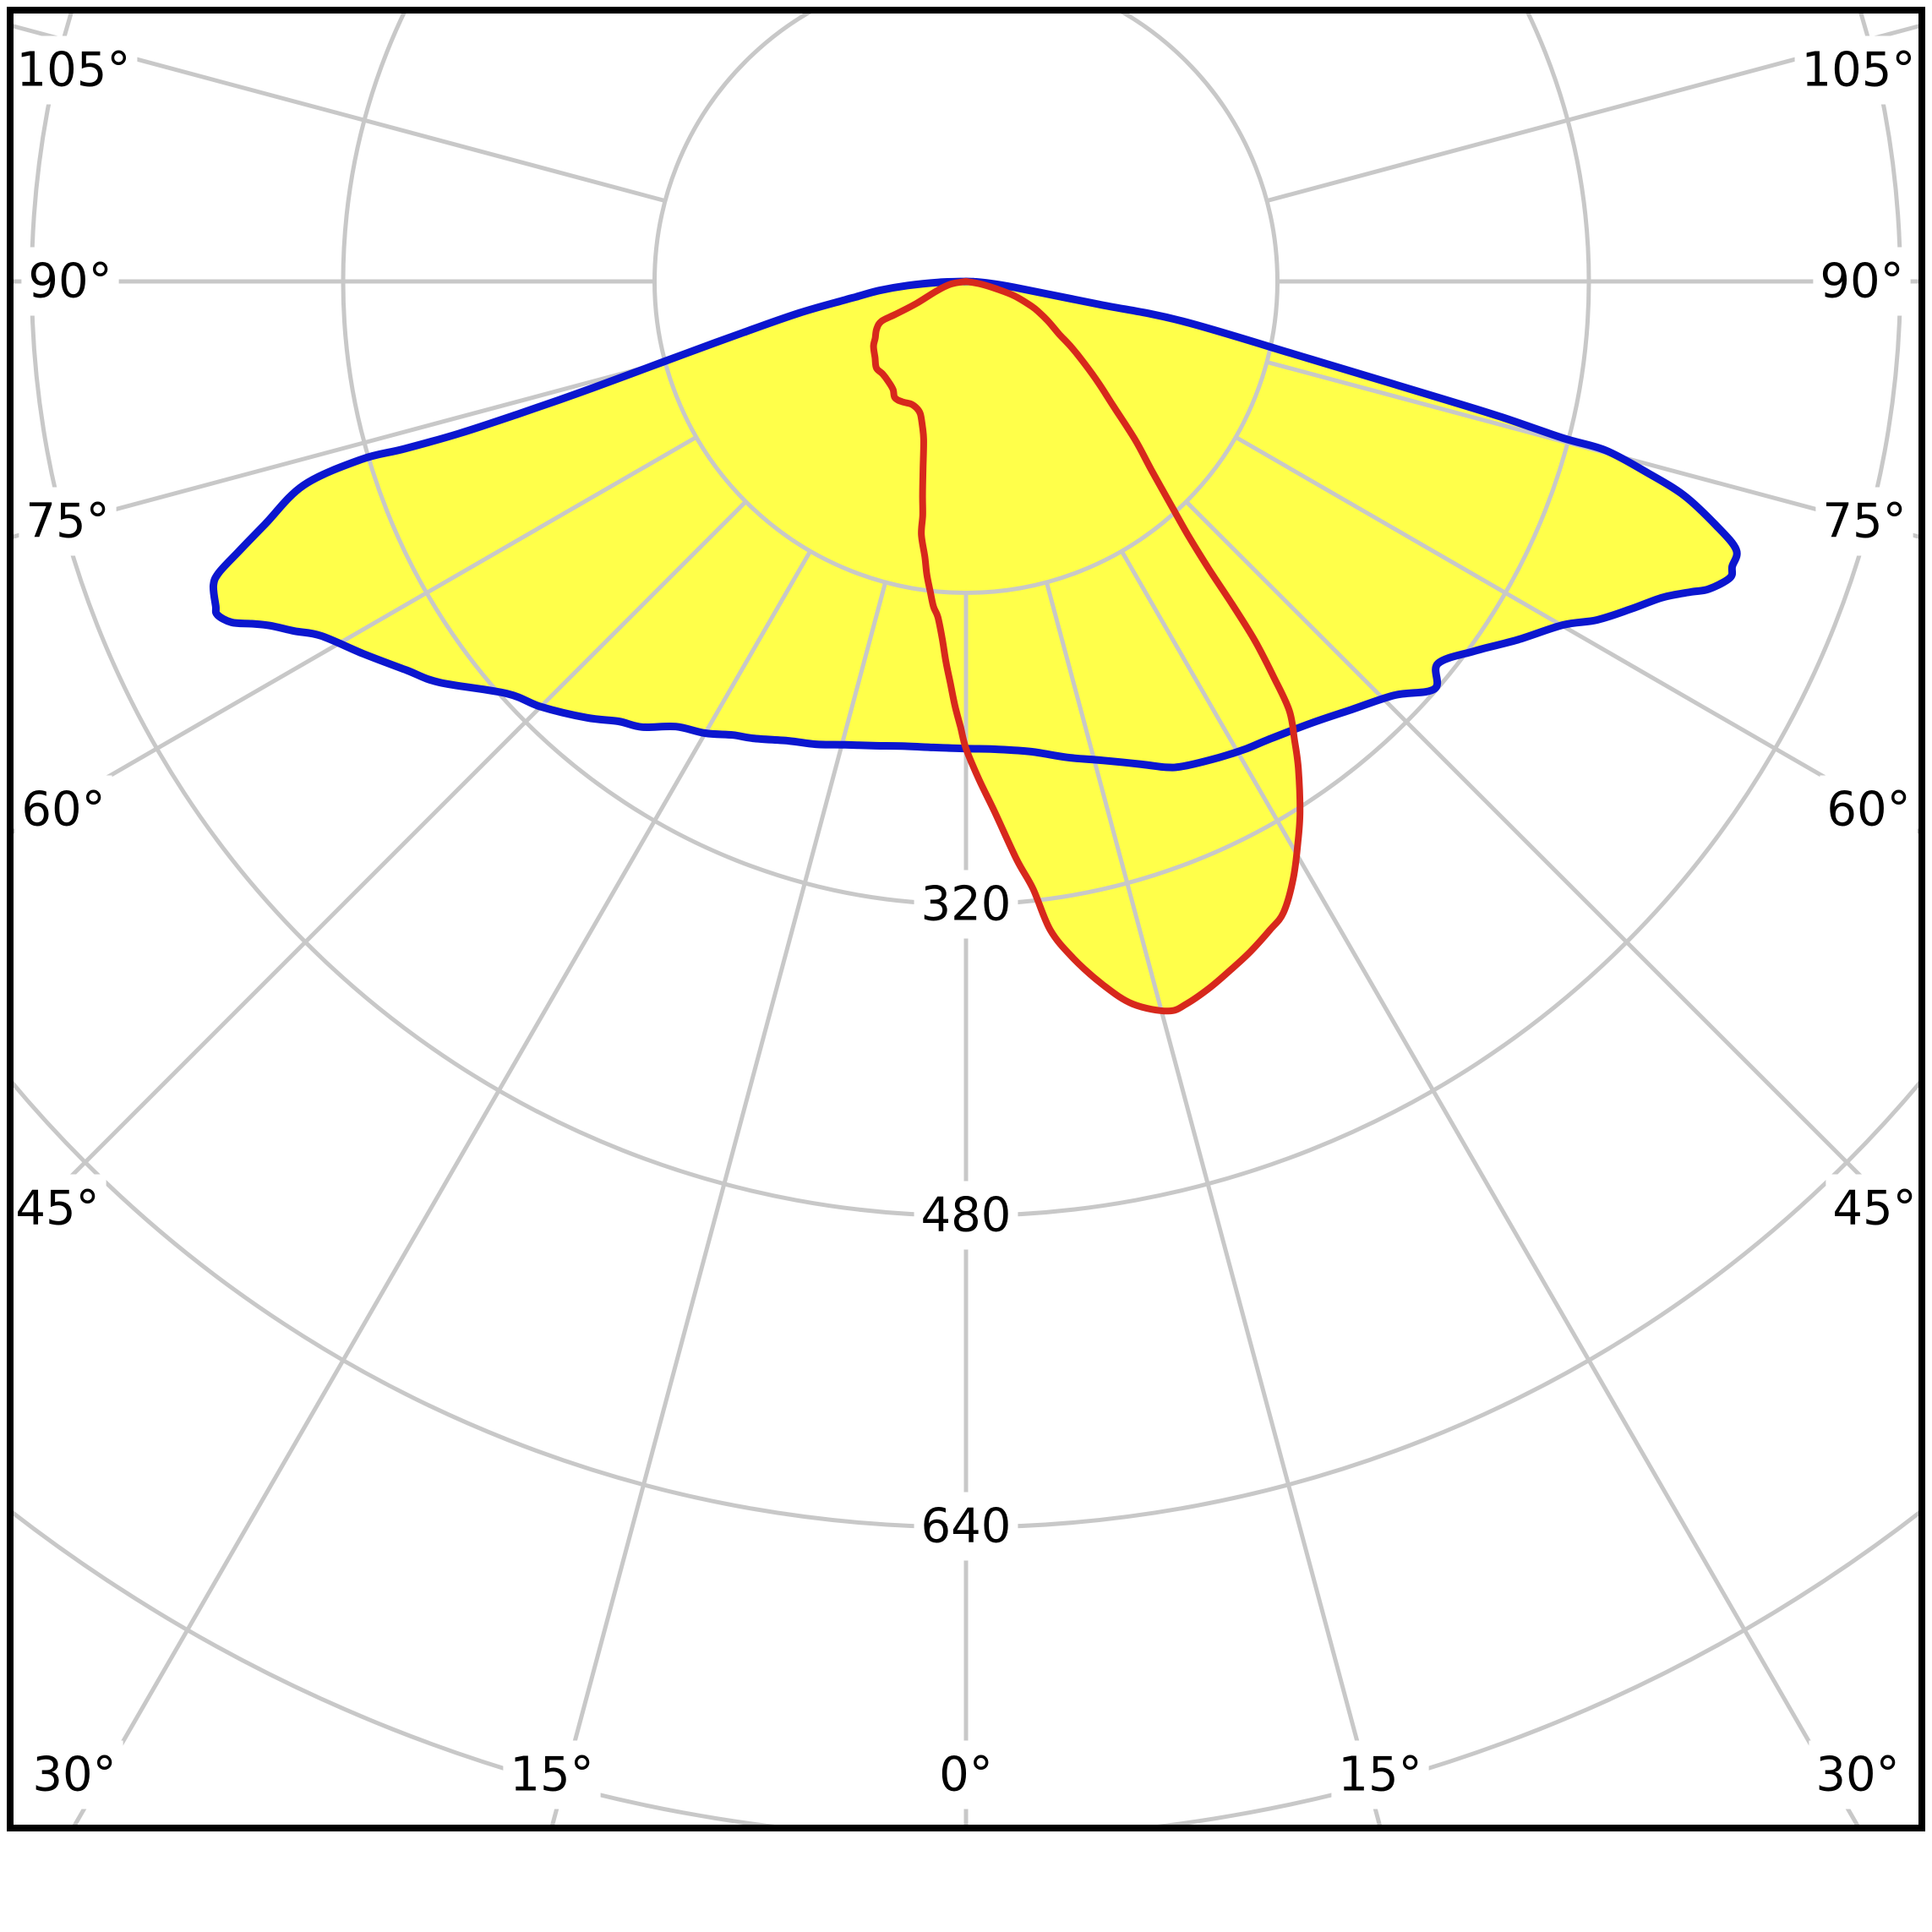 This screenshot has height=1932, width=1932. I want to click on grid-spoke--75deg, so click(338, 449).